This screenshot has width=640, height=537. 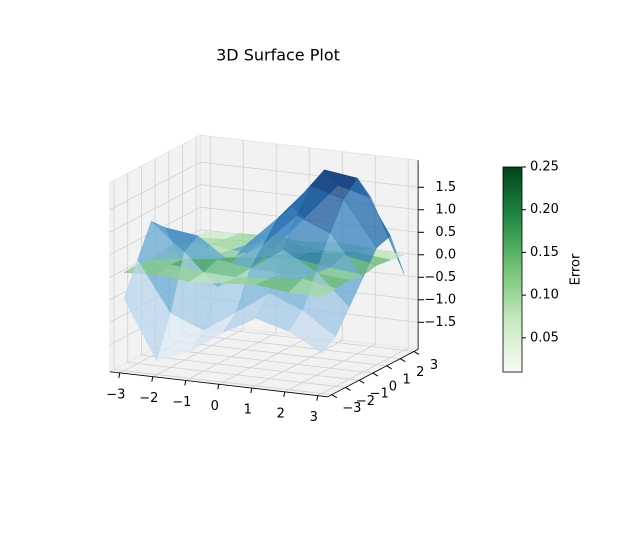 I want to click on colorbar, so click(x=512, y=269).